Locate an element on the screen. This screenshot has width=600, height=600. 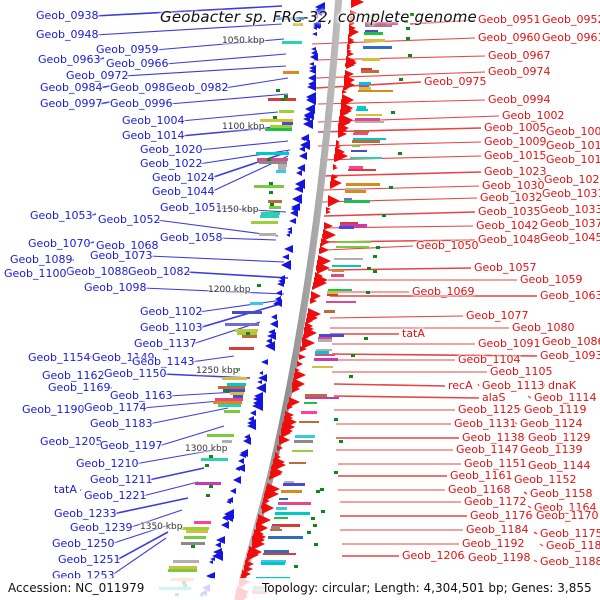
gene-label: Geob_1025 is located at coordinates (572, 179).